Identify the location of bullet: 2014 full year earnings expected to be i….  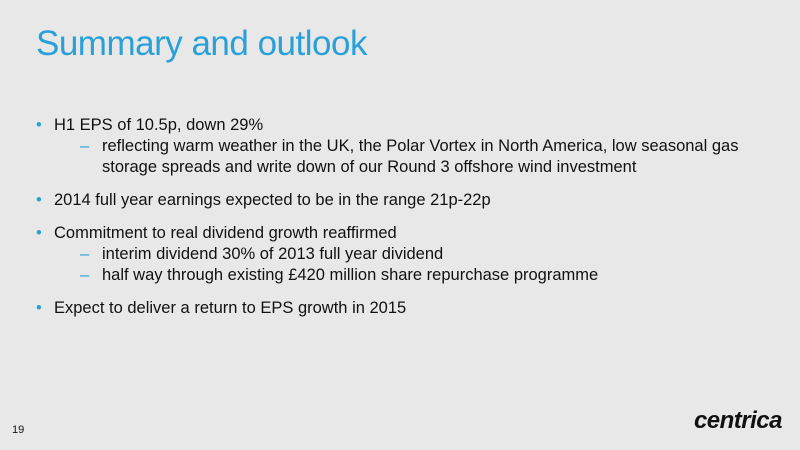
(406, 200).